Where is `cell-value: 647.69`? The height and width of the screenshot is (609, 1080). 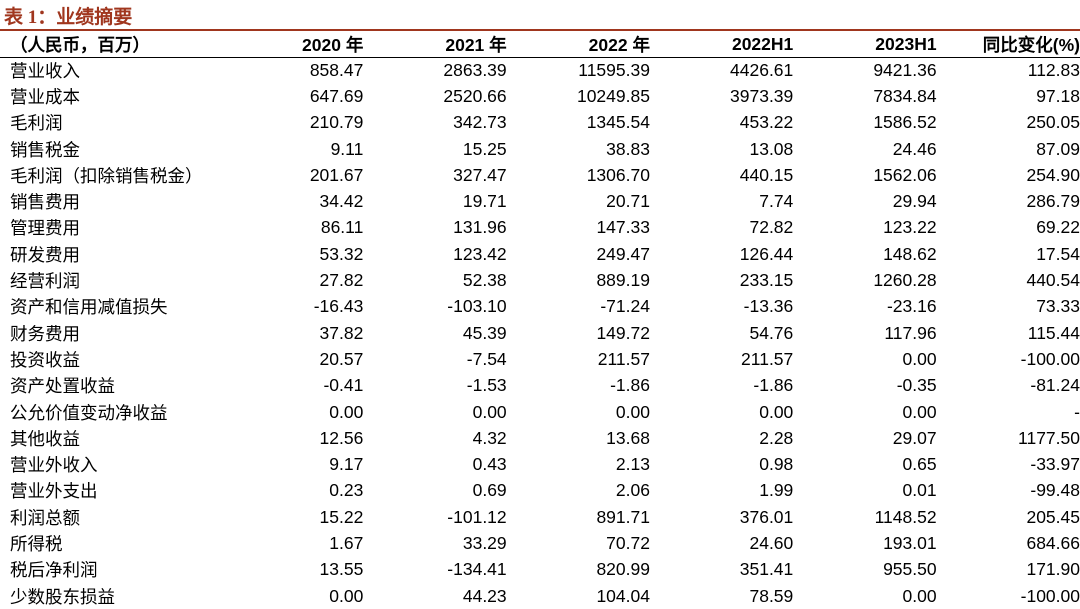 cell-value: 647.69 is located at coordinates (336, 95).